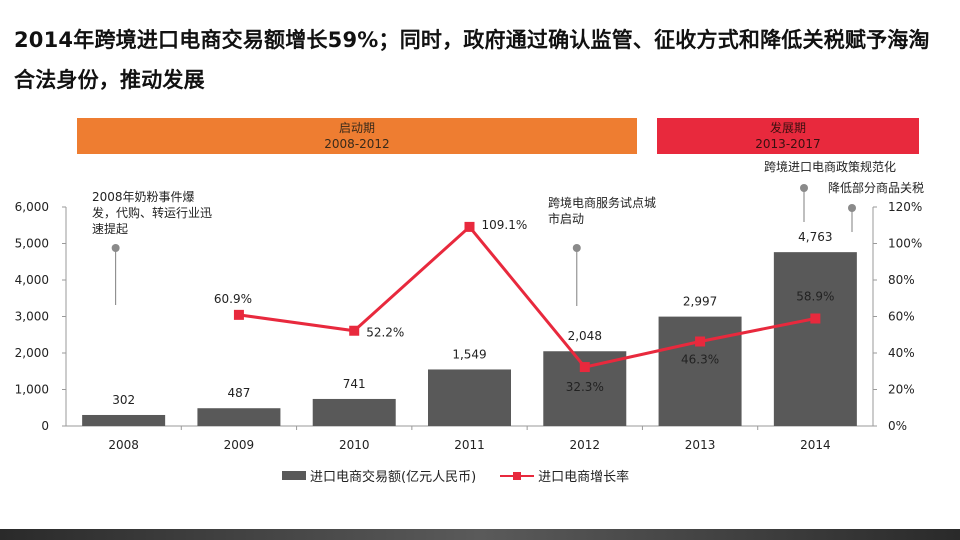 This screenshot has height=540, width=960. Describe the element at coordinates (602, 211) in the screenshot. I see `annotation-2012: 跨境电商服务试点城市启动` at that location.